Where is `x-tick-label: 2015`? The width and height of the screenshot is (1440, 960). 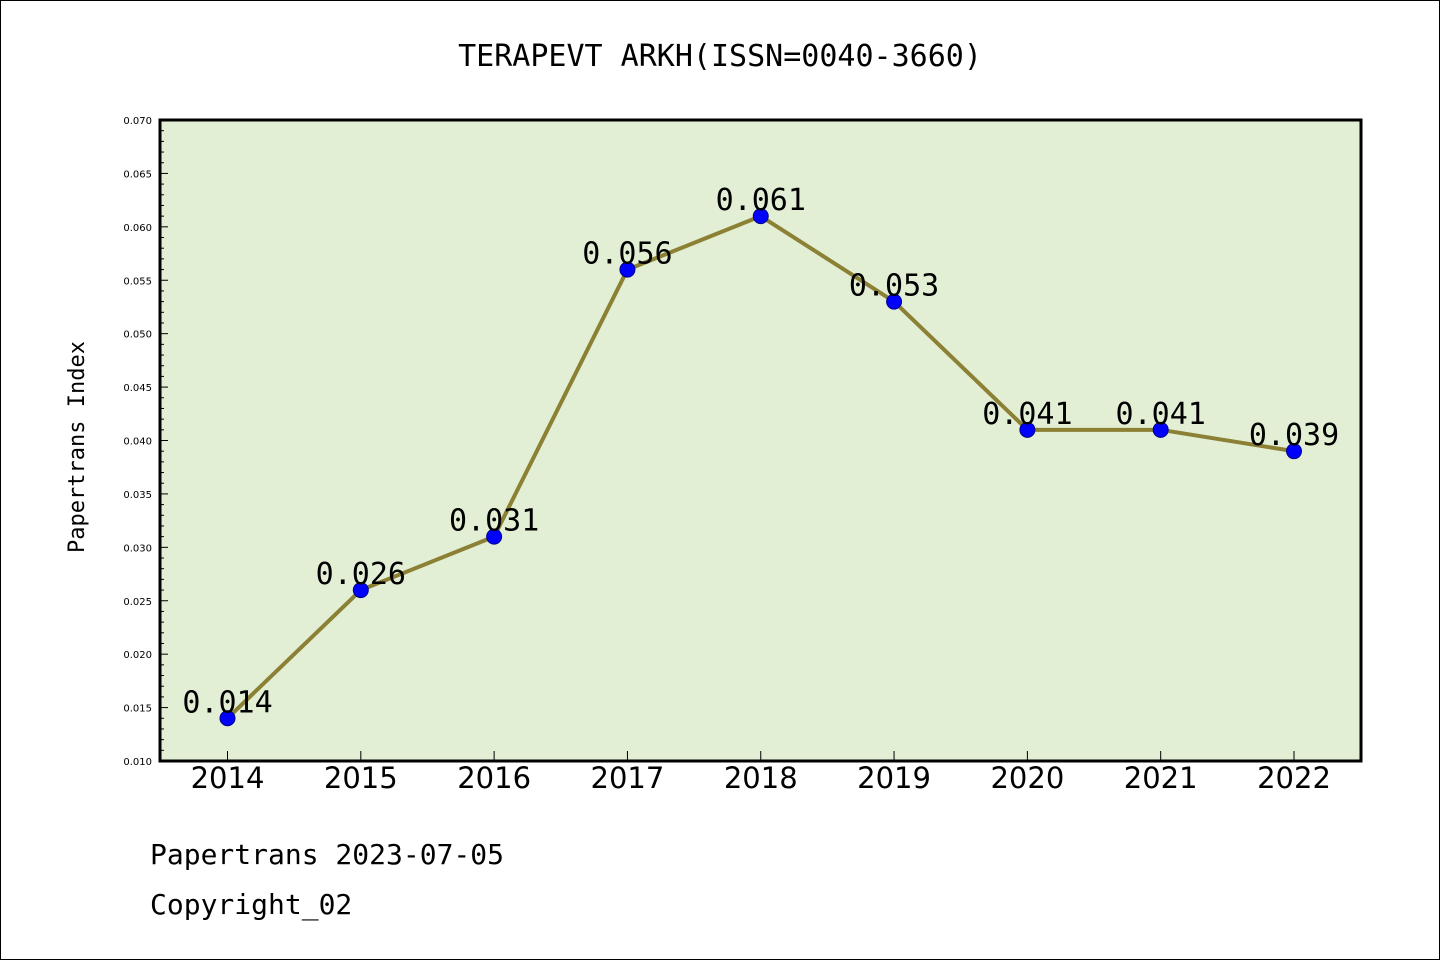
x-tick-label: 2015 is located at coordinates (361, 778).